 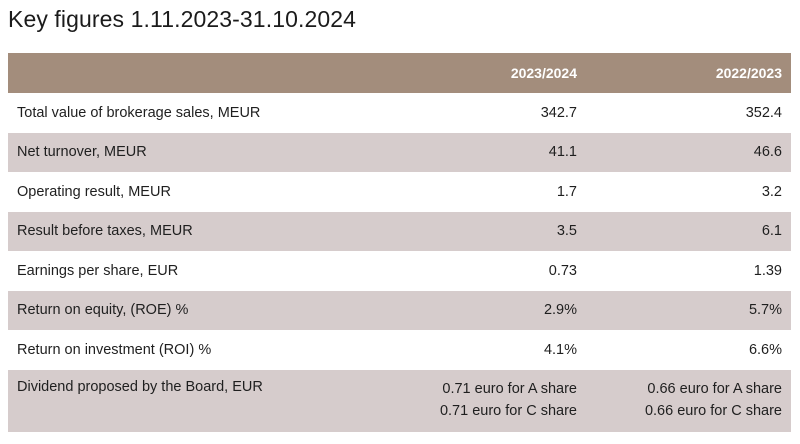 I want to click on value-2022-2023: 6.1, so click(x=771, y=231).